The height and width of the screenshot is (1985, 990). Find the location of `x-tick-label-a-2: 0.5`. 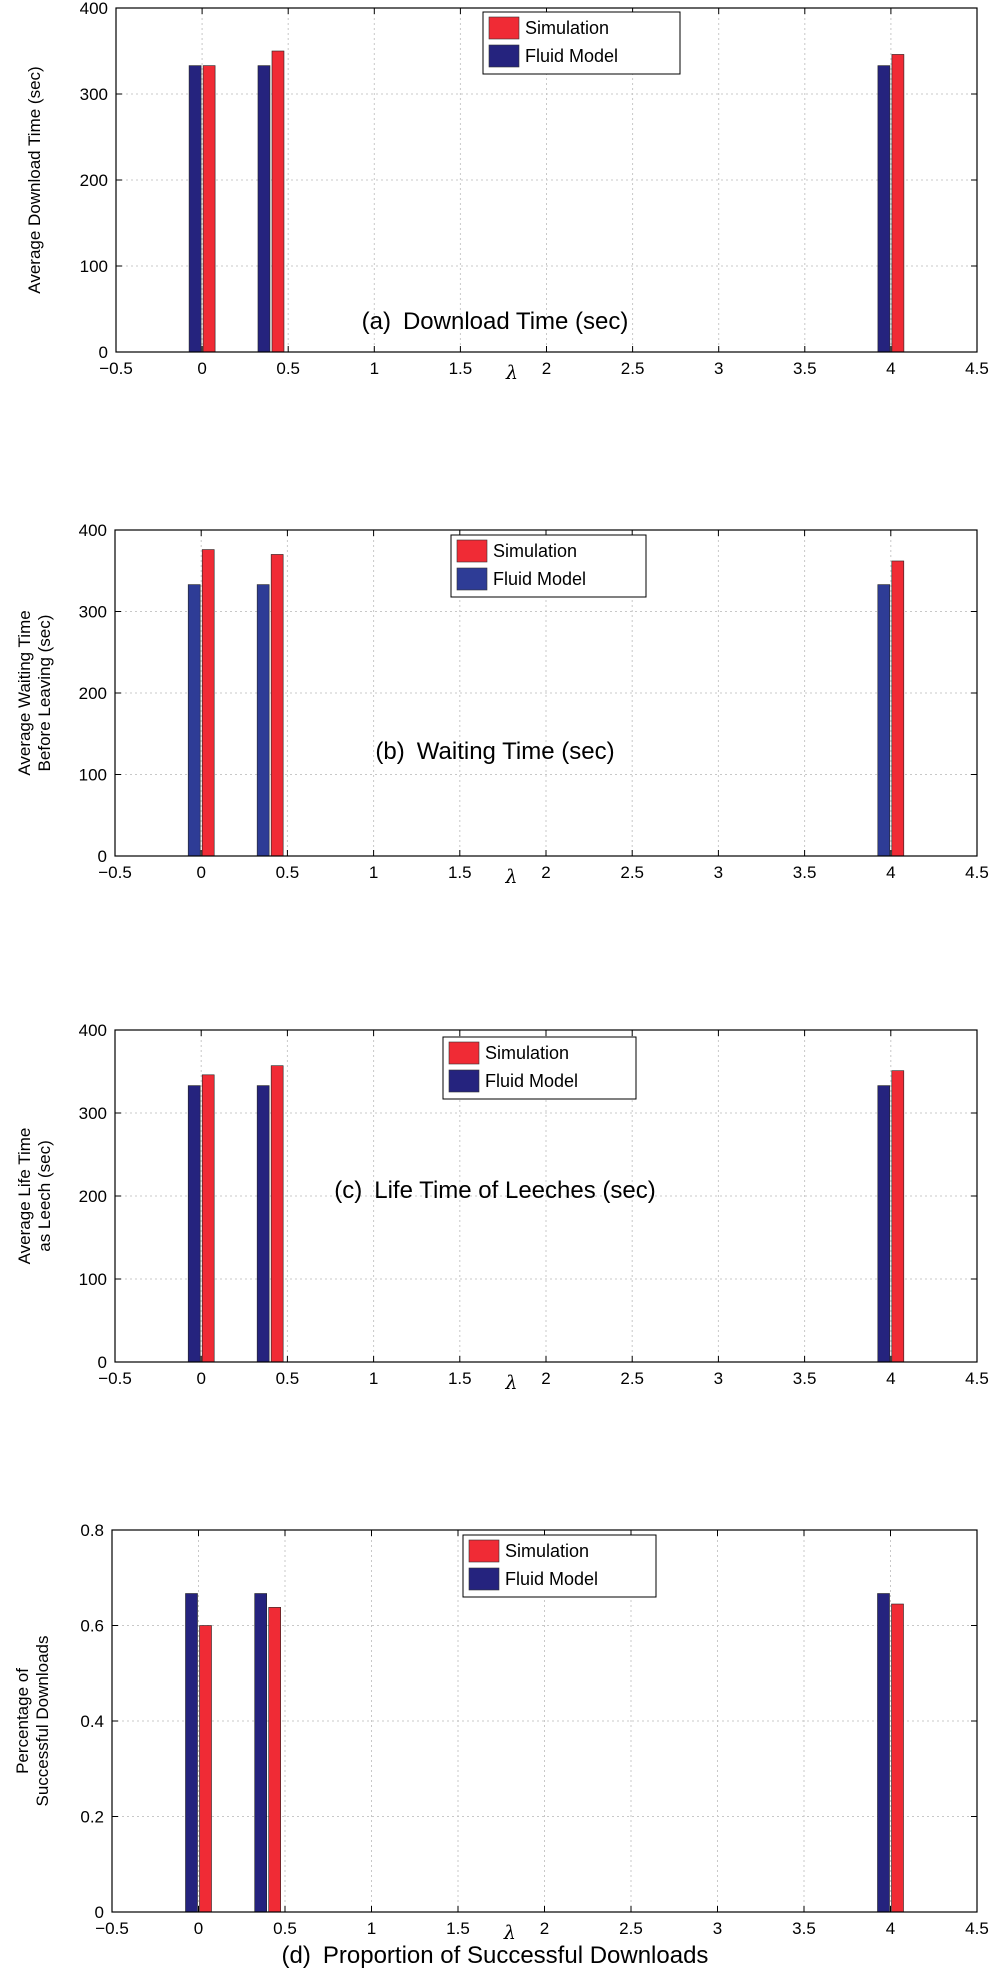

x-tick-label-a-2: 0.5 is located at coordinates (288, 368).